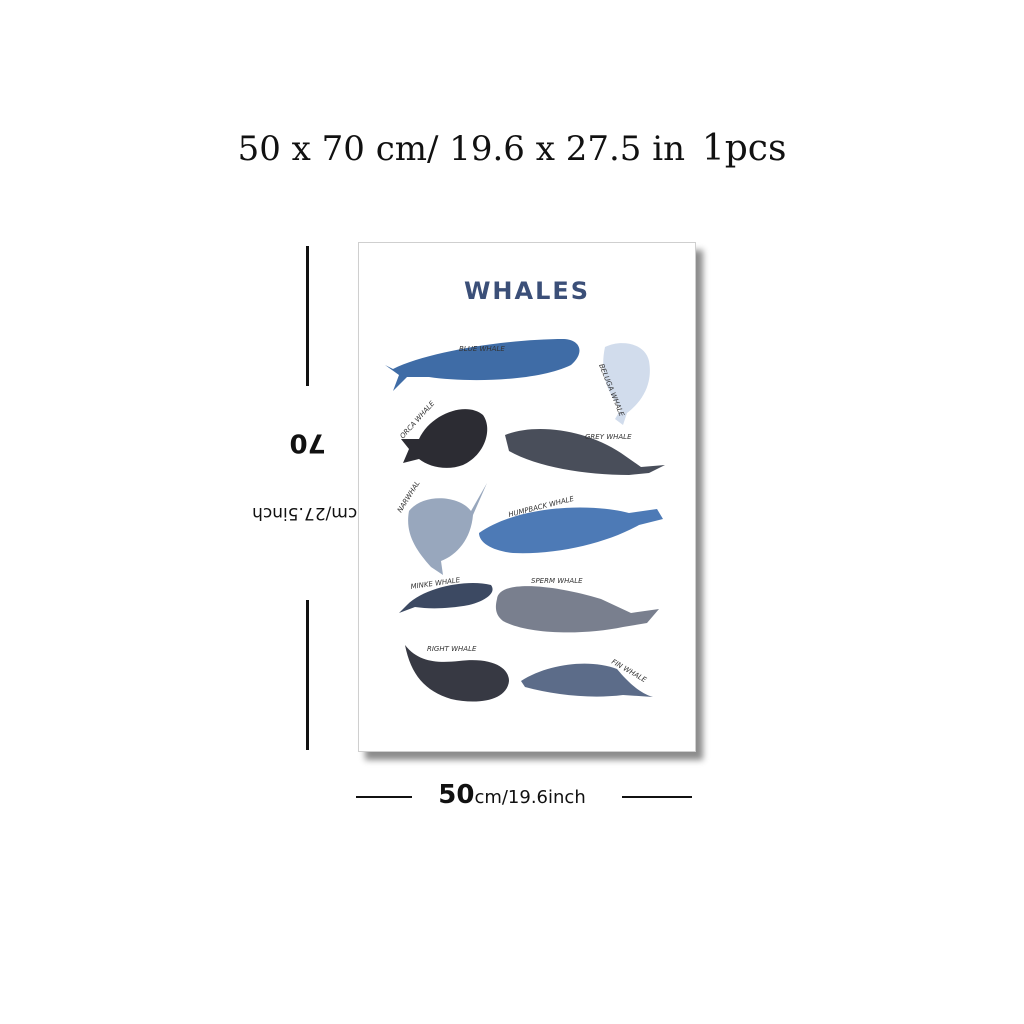 The image size is (1024, 1024). I want to click on humpback-whale-illustration: HUMPBACK WHALE, so click(571, 524).